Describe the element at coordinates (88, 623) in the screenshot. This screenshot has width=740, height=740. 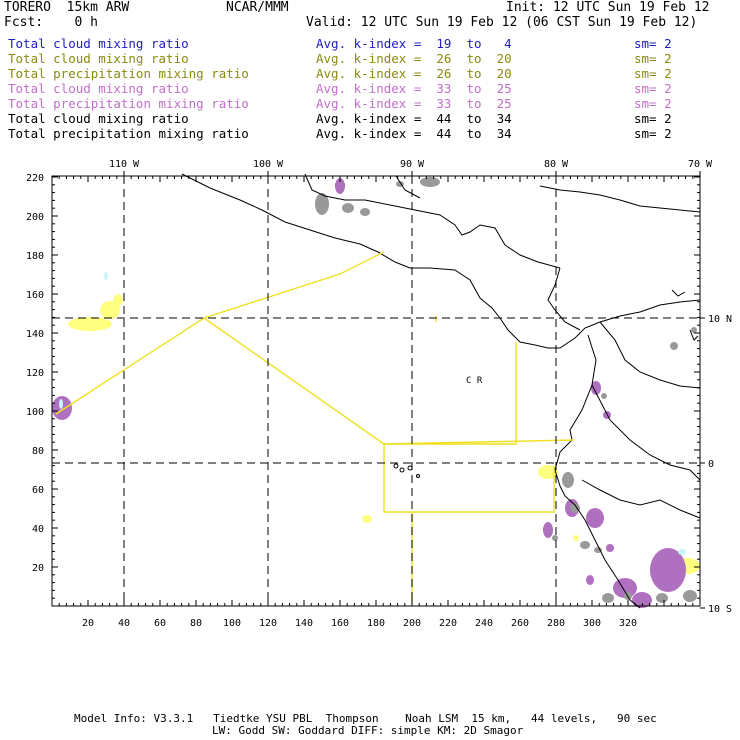
I see `x-tick-label: 20` at that location.